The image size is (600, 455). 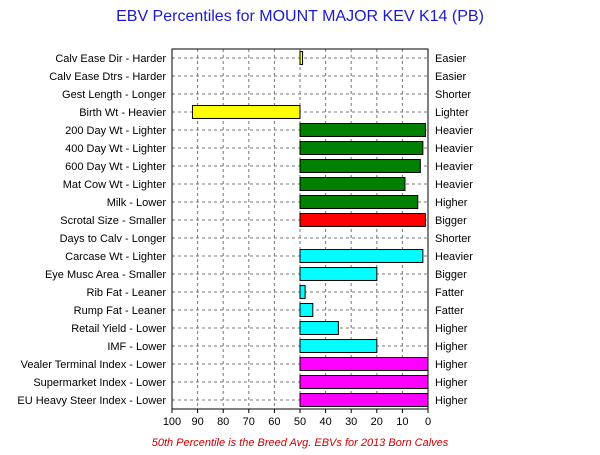 I want to click on x-tick-label: 90, so click(x=197, y=422).